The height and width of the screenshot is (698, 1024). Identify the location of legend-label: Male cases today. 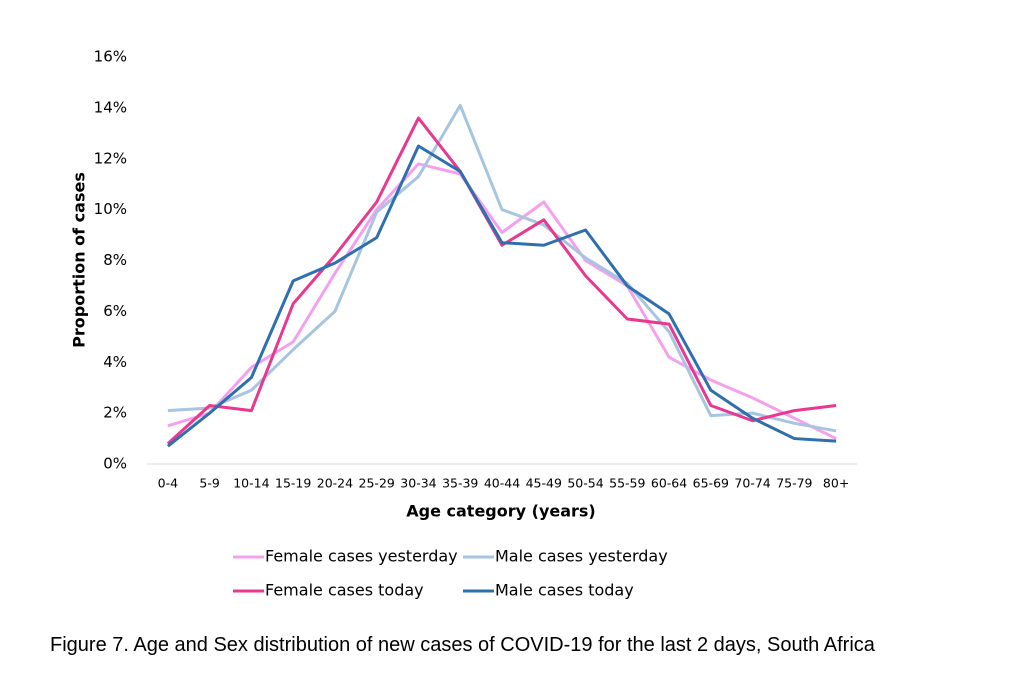
(564, 590).